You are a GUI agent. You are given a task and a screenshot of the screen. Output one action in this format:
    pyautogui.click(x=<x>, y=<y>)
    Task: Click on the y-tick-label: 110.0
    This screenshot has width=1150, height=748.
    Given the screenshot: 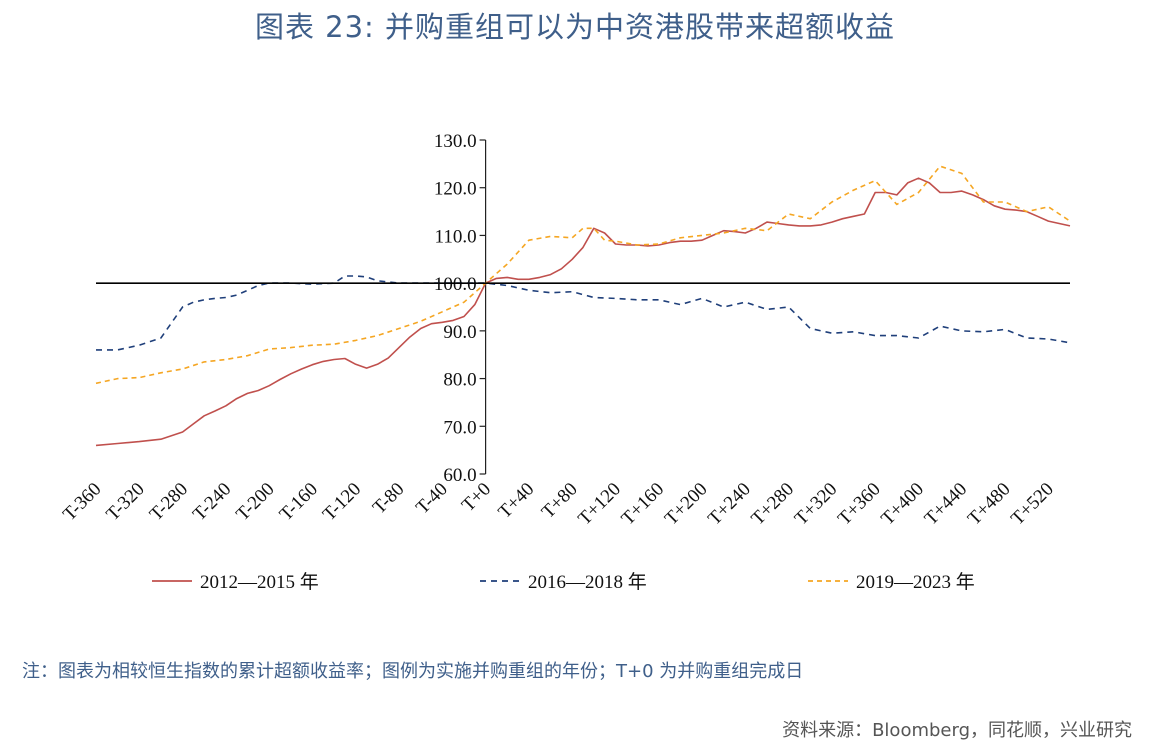 What is the action you would take?
    pyautogui.click(x=456, y=236)
    